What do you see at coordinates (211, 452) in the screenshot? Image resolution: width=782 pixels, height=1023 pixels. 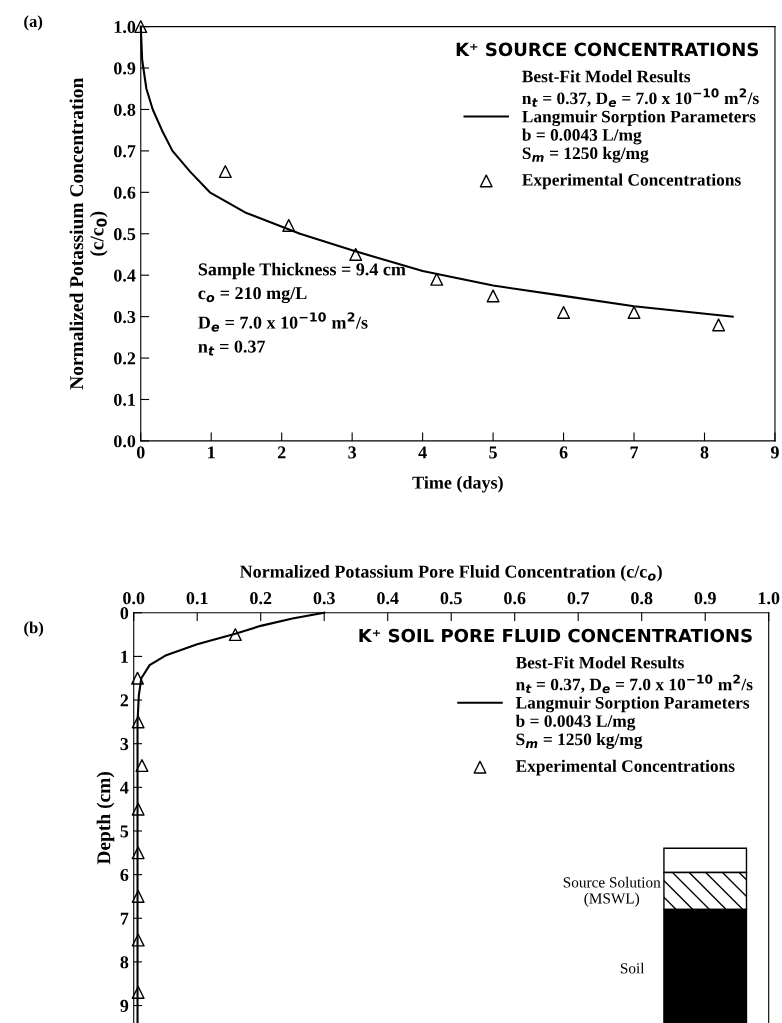 I see `x-tick-label: 1` at bounding box center [211, 452].